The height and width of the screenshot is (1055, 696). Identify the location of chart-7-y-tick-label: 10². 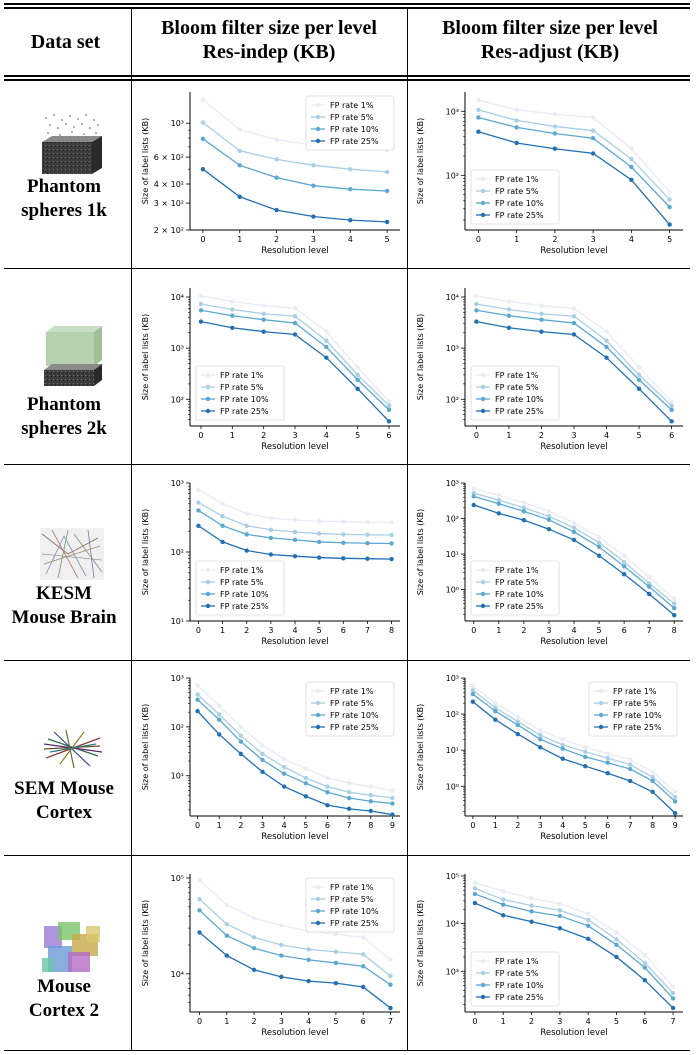
(452, 714).